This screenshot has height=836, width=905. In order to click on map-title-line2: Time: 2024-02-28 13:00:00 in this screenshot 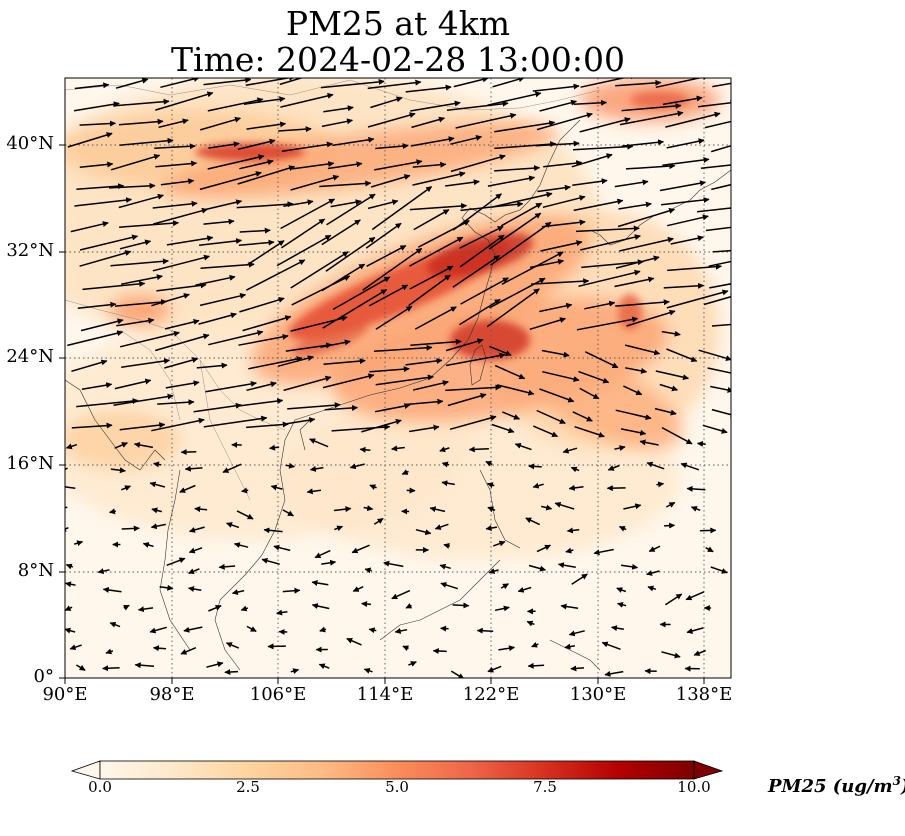, I will do `click(398, 59)`.